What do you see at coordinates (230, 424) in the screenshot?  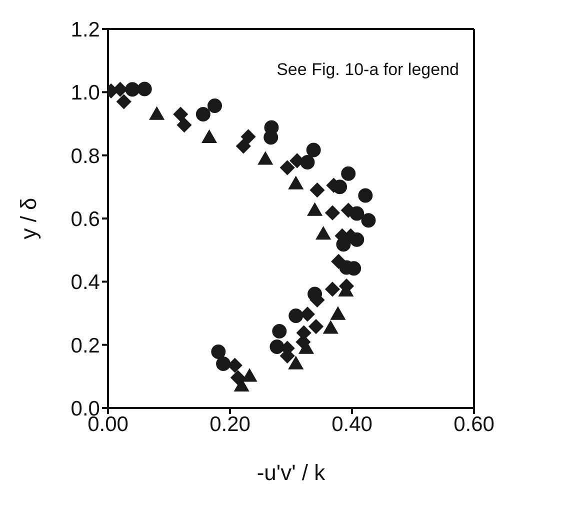 I see `x-tick-label: 0.20` at bounding box center [230, 424].